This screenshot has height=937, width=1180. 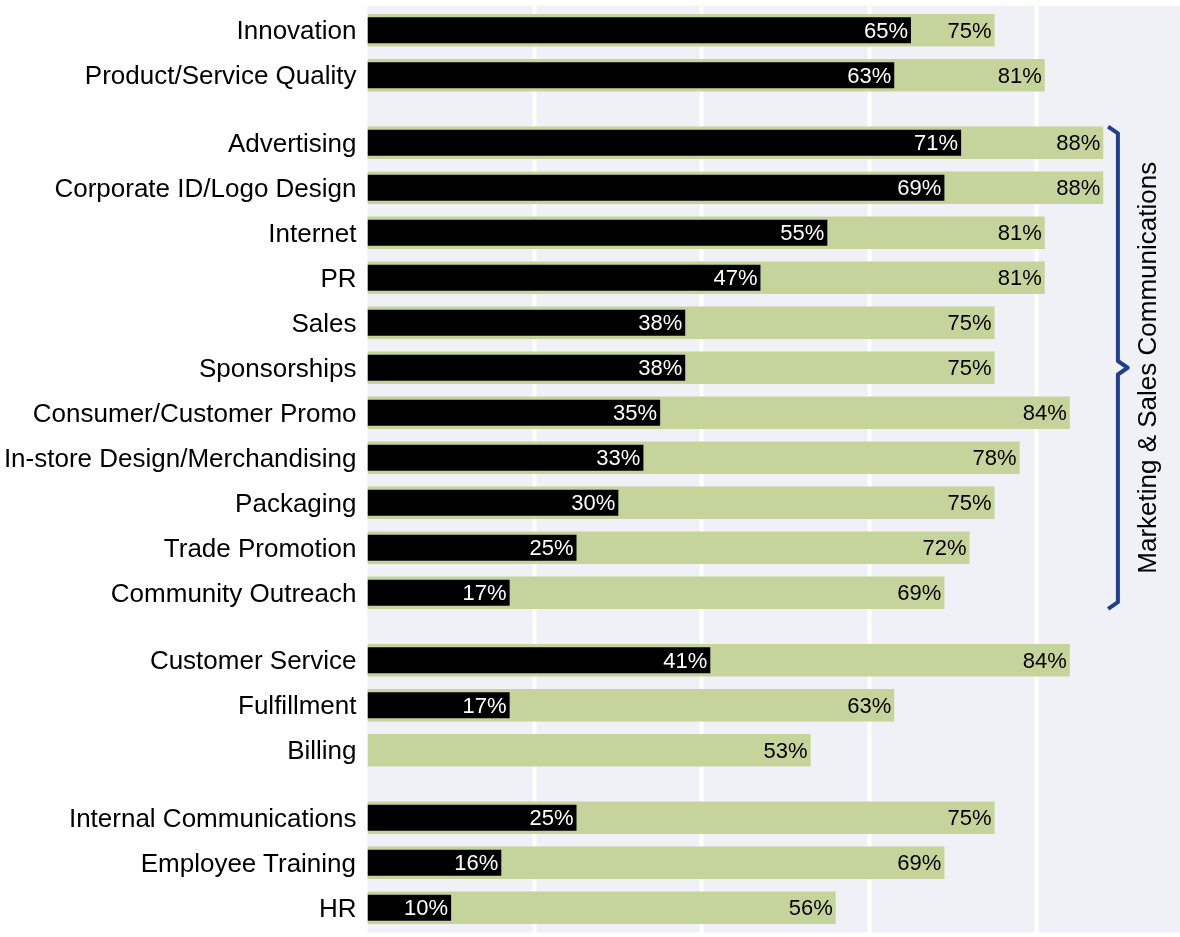 What do you see at coordinates (220, 75) in the screenshot?
I see `y-tick-label: Product/Service Quality` at bounding box center [220, 75].